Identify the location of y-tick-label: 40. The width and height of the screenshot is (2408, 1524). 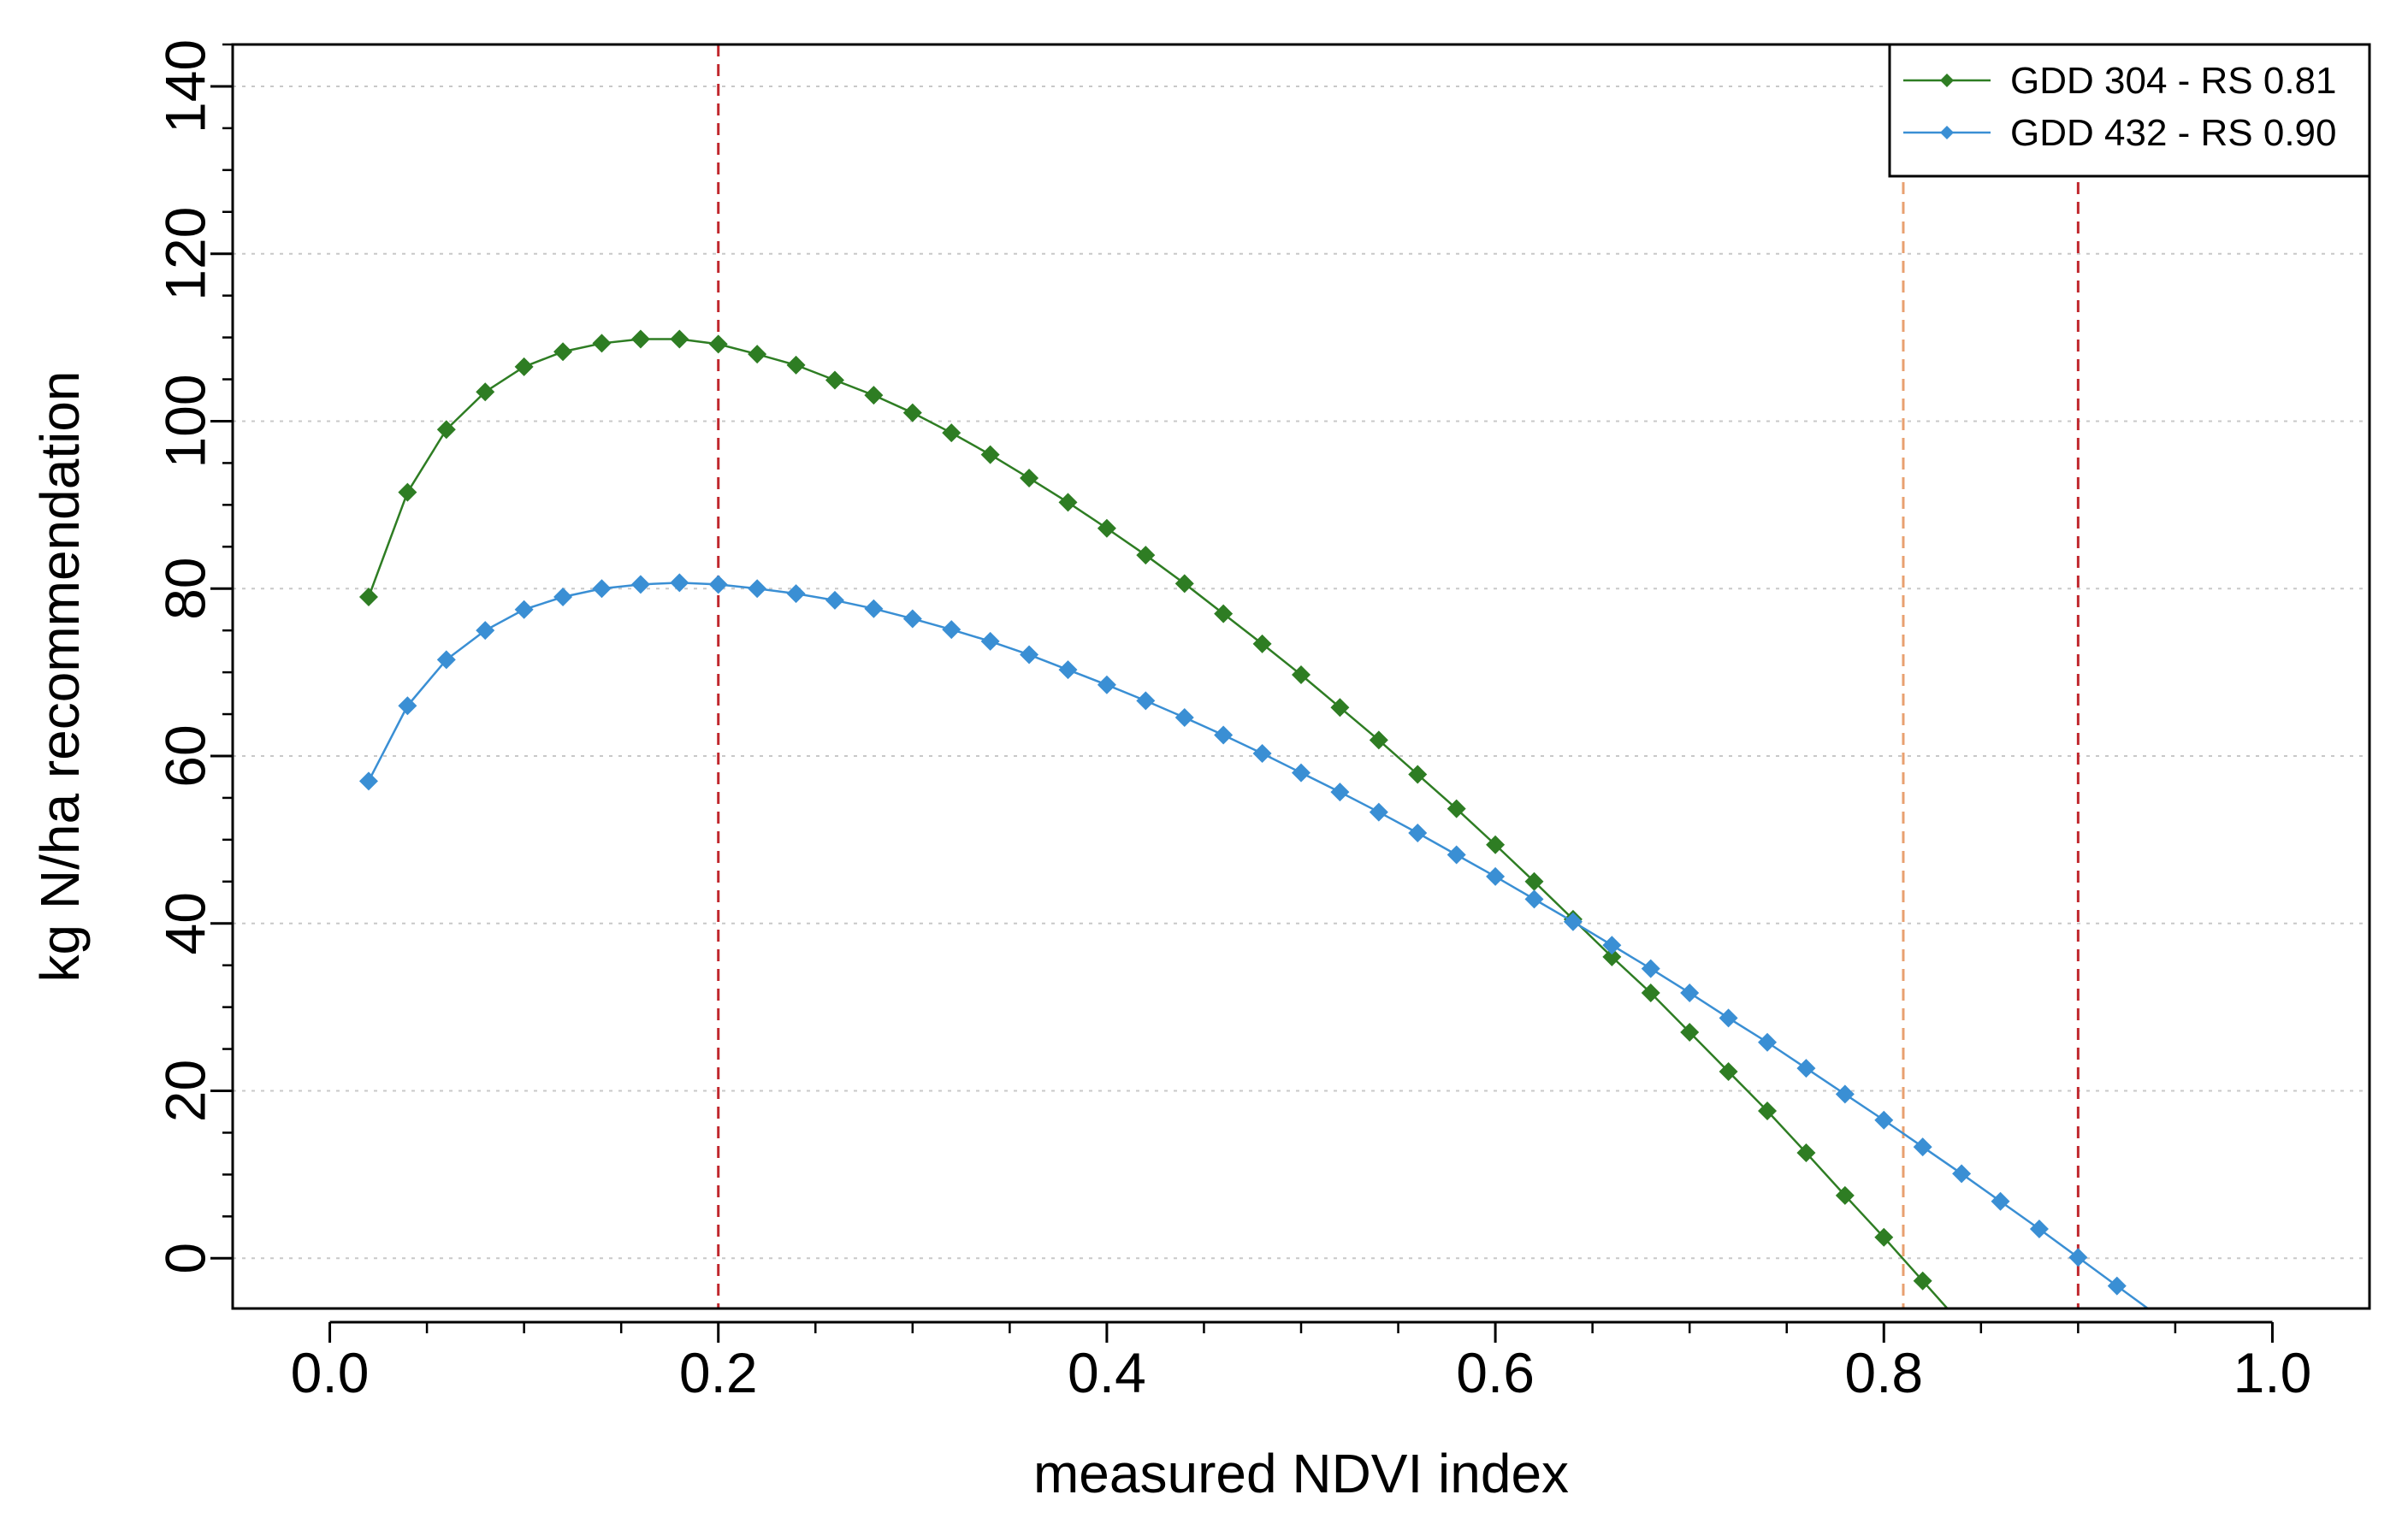
(184, 923).